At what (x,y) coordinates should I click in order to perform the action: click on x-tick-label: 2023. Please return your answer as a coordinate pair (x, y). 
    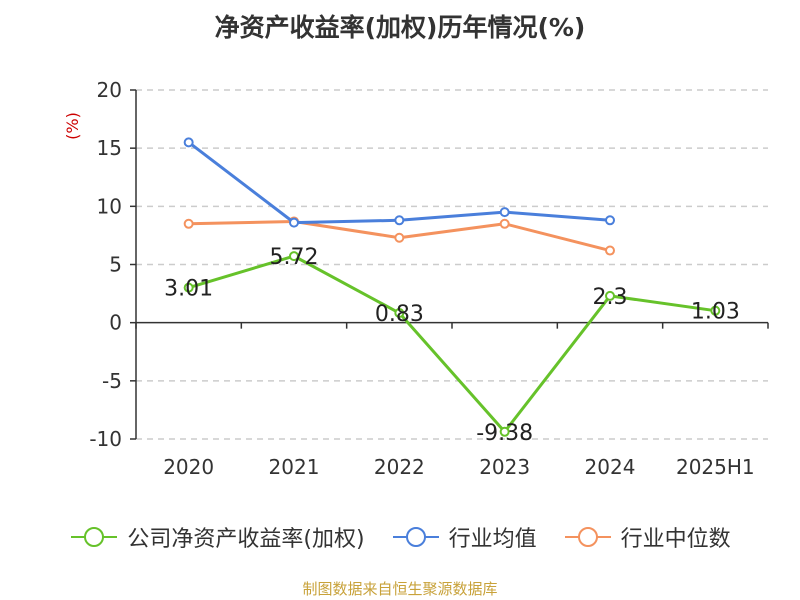
    Looking at the image, I should click on (504, 467).